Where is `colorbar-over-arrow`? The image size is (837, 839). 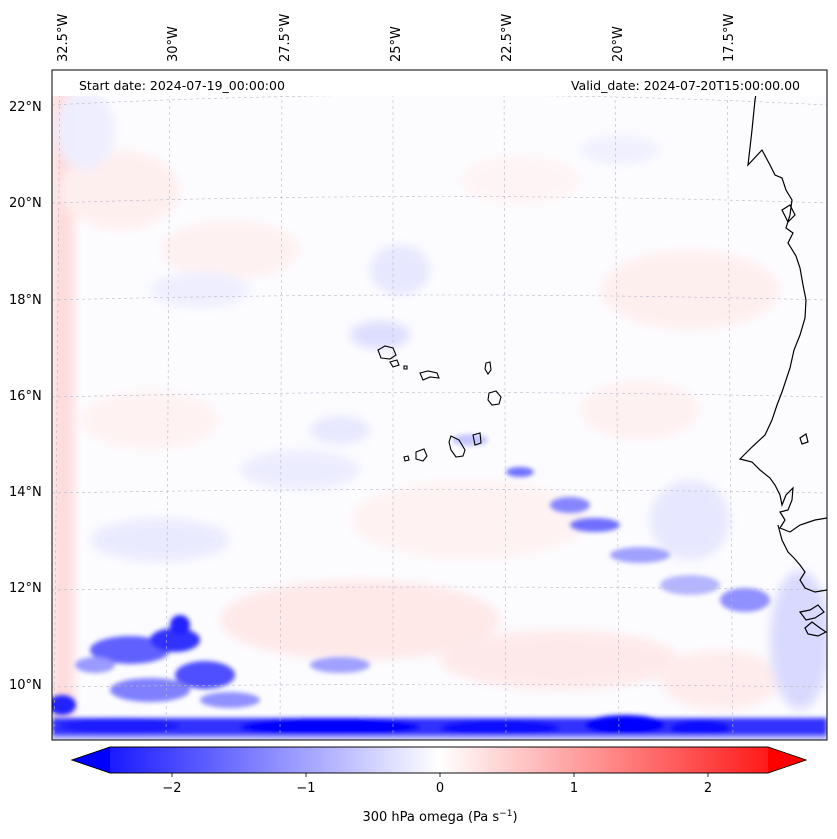
colorbar-over-arrow is located at coordinates (787, 760).